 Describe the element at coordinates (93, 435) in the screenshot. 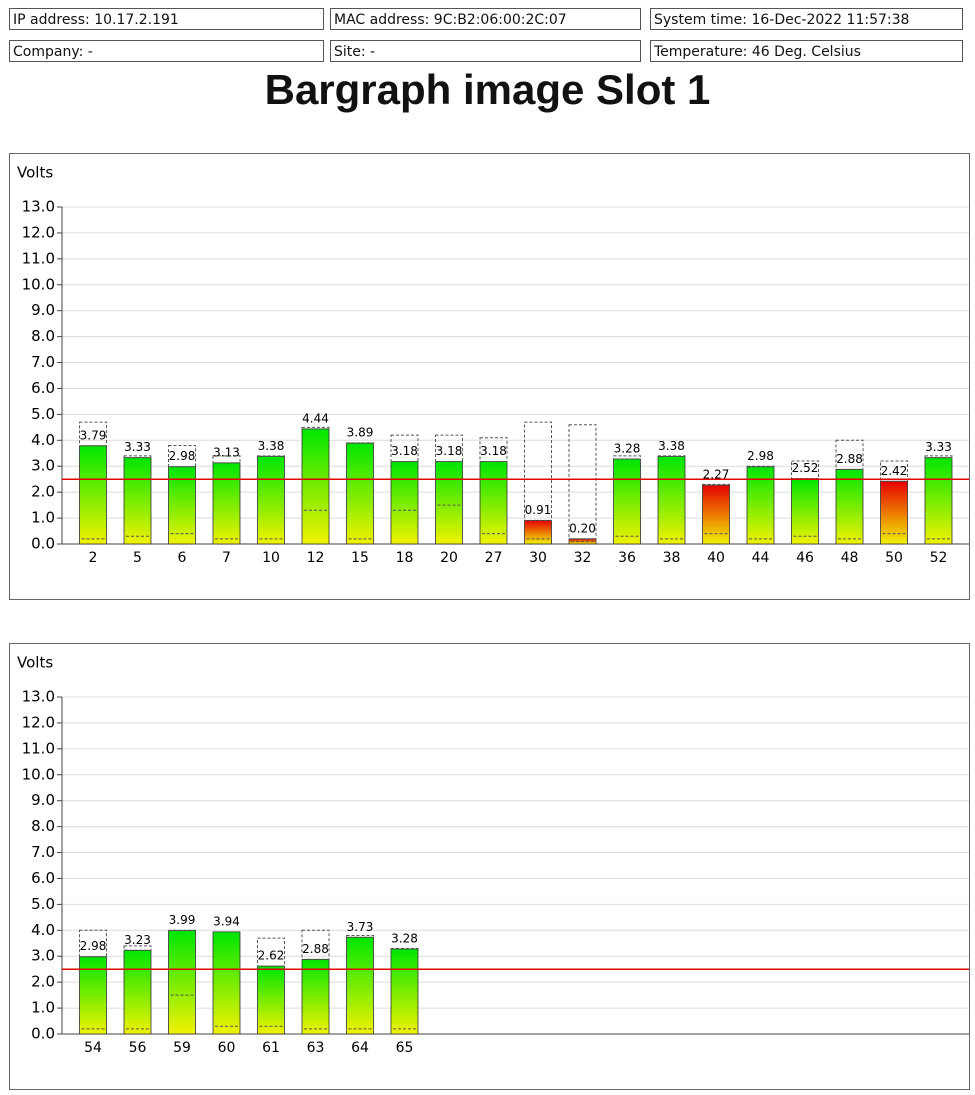

I see `value-label: 3.79` at that location.